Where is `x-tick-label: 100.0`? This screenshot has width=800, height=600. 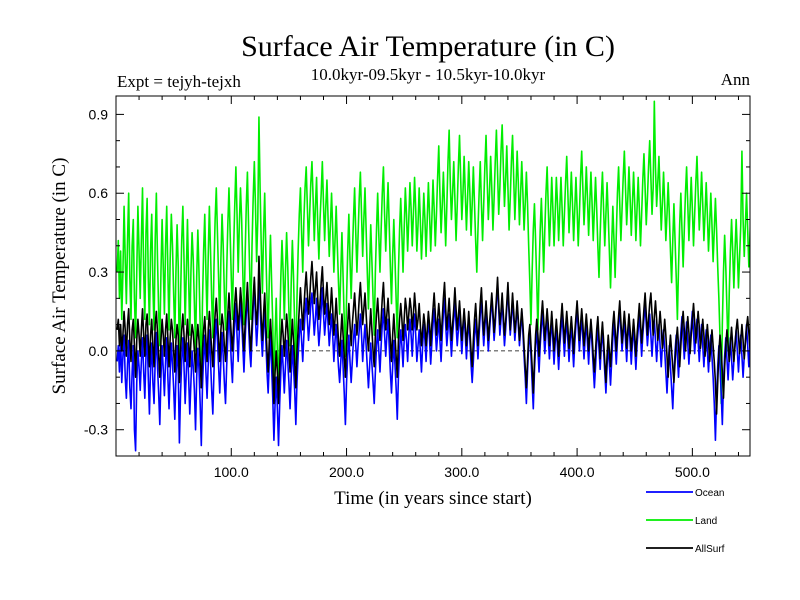 x-tick-label: 100.0 is located at coordinates (231, 472).